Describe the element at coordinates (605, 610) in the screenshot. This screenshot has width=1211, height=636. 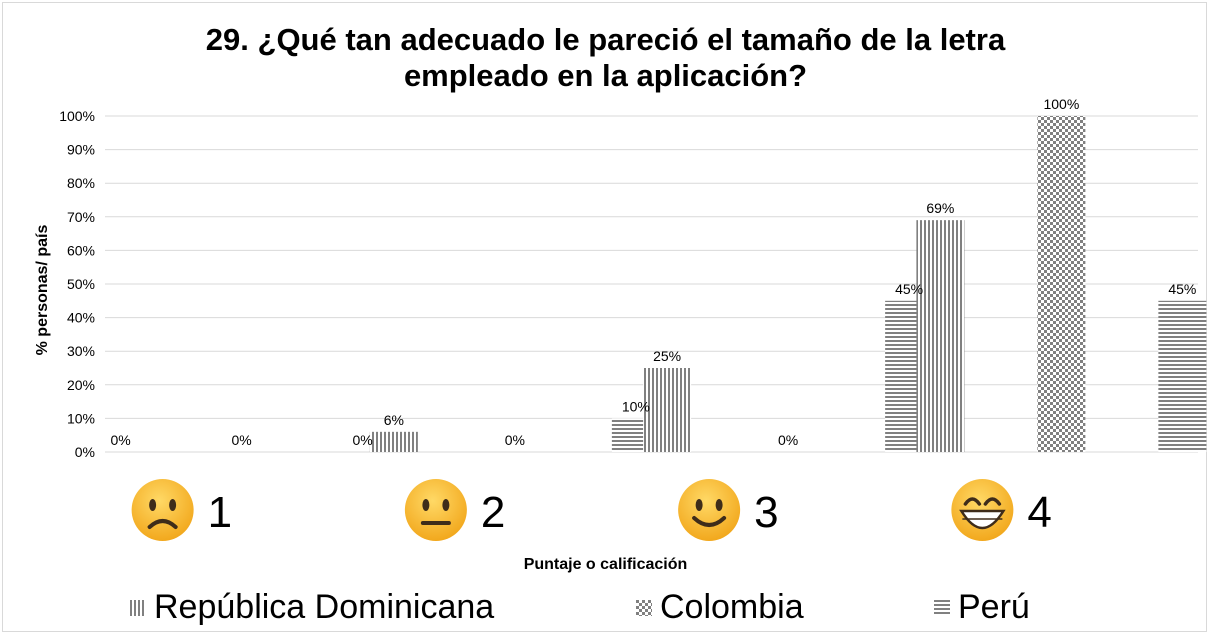
I see `legend: República Dominicana Colombia Perú` at that location.